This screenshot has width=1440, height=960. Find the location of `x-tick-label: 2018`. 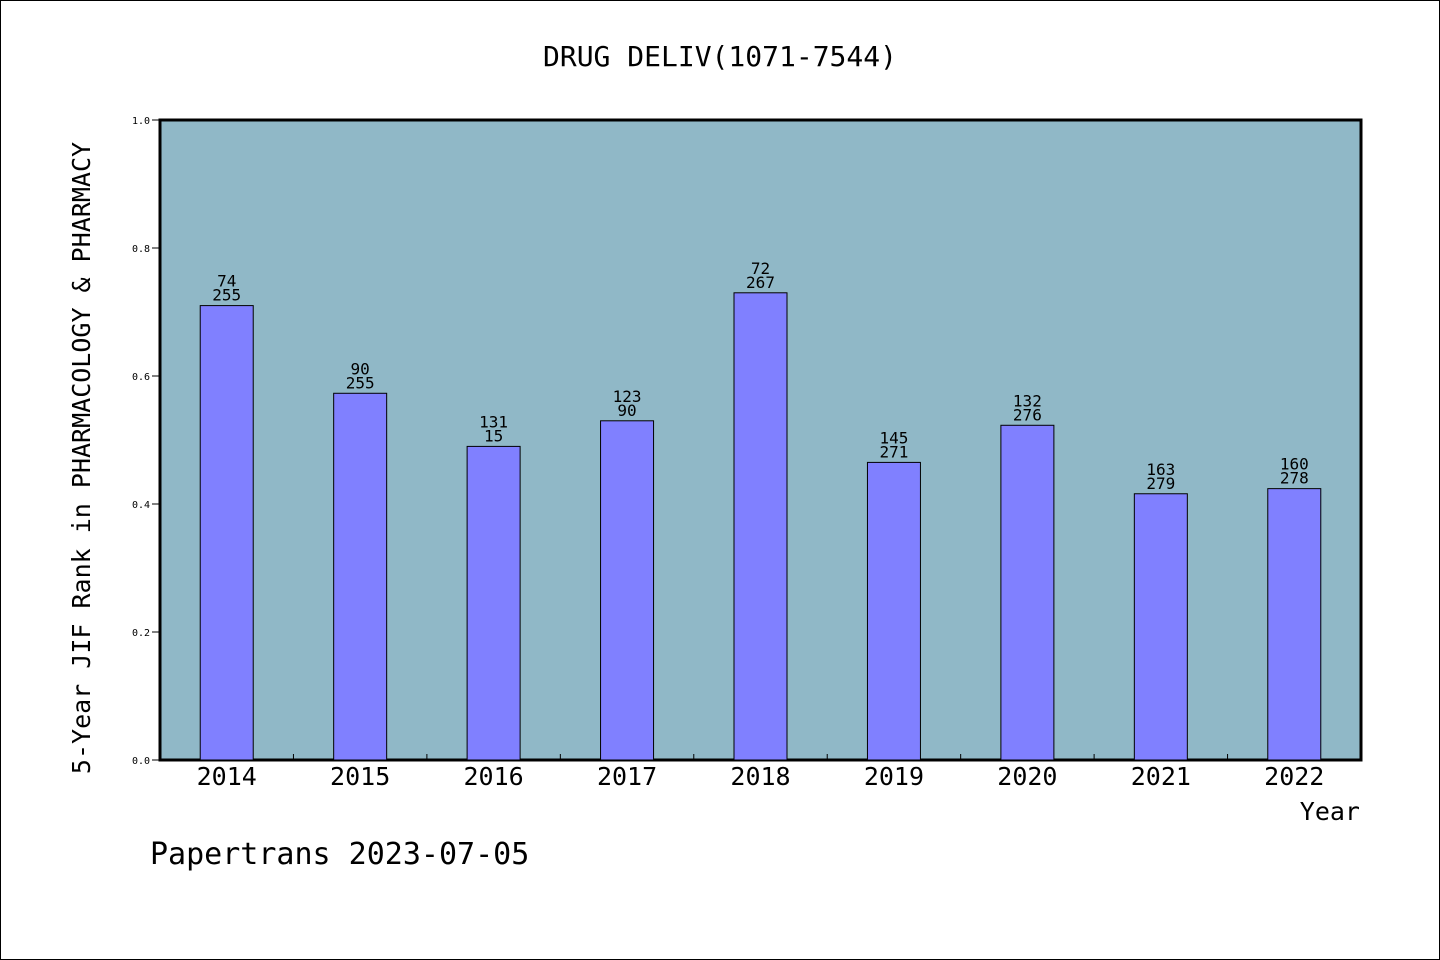

x-tick-label: 2018 is located at coordinates (760, 776).